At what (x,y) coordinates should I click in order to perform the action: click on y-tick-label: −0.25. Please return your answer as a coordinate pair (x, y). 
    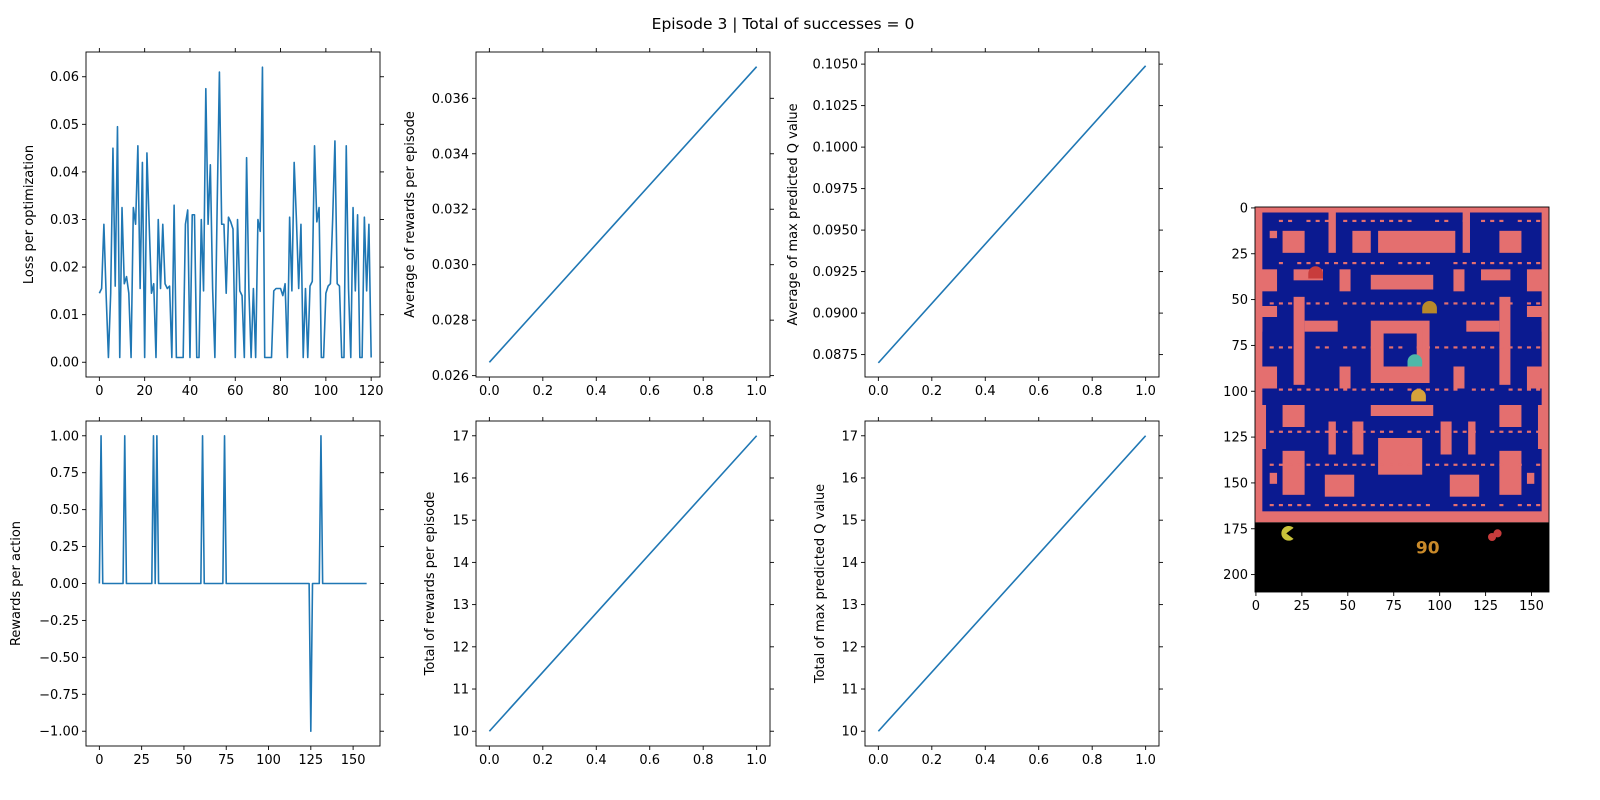
    Looking at the image, I should click on (59, 621).